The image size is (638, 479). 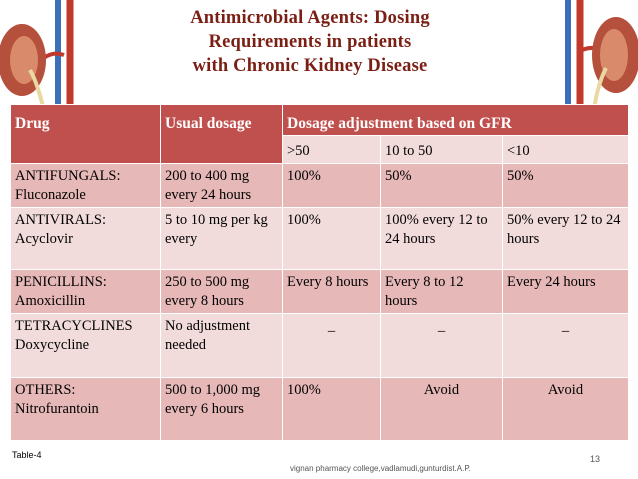 I want to click on title-line-2: Requirements in patients, so click(x=310, y=42).